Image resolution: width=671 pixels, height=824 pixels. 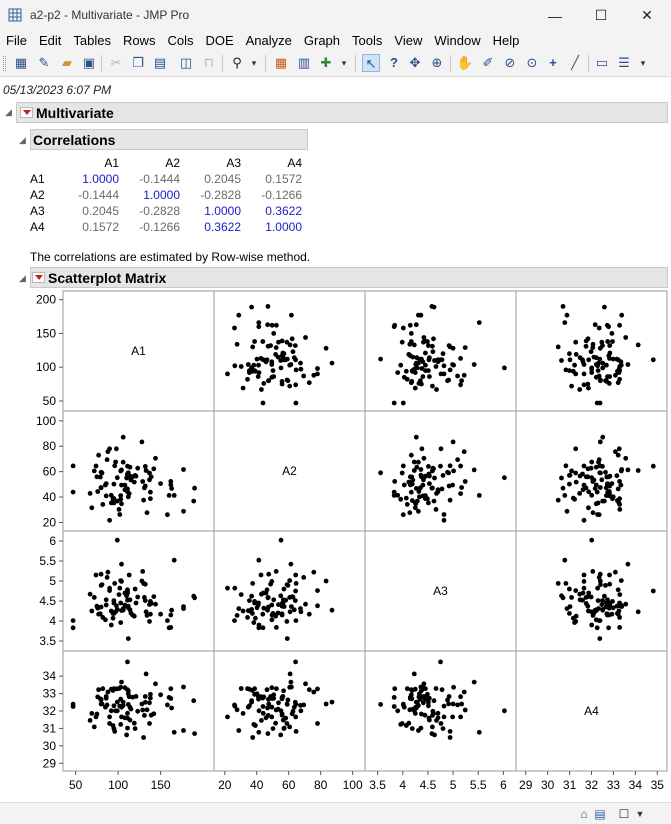 I want to click on save-icon: ▣, so click(x=89, y=62).